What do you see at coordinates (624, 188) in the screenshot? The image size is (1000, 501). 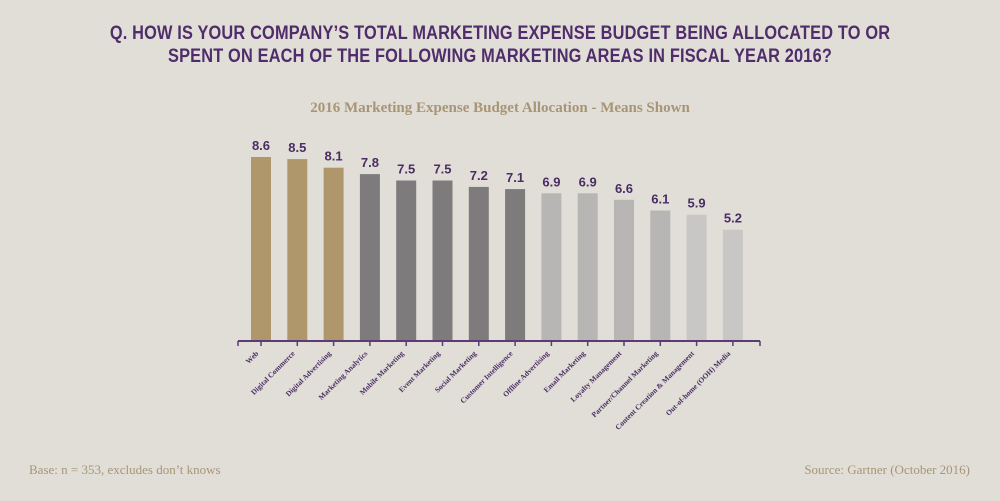 I see `value-label-10: 6.6` at bounding box center [624, 188].